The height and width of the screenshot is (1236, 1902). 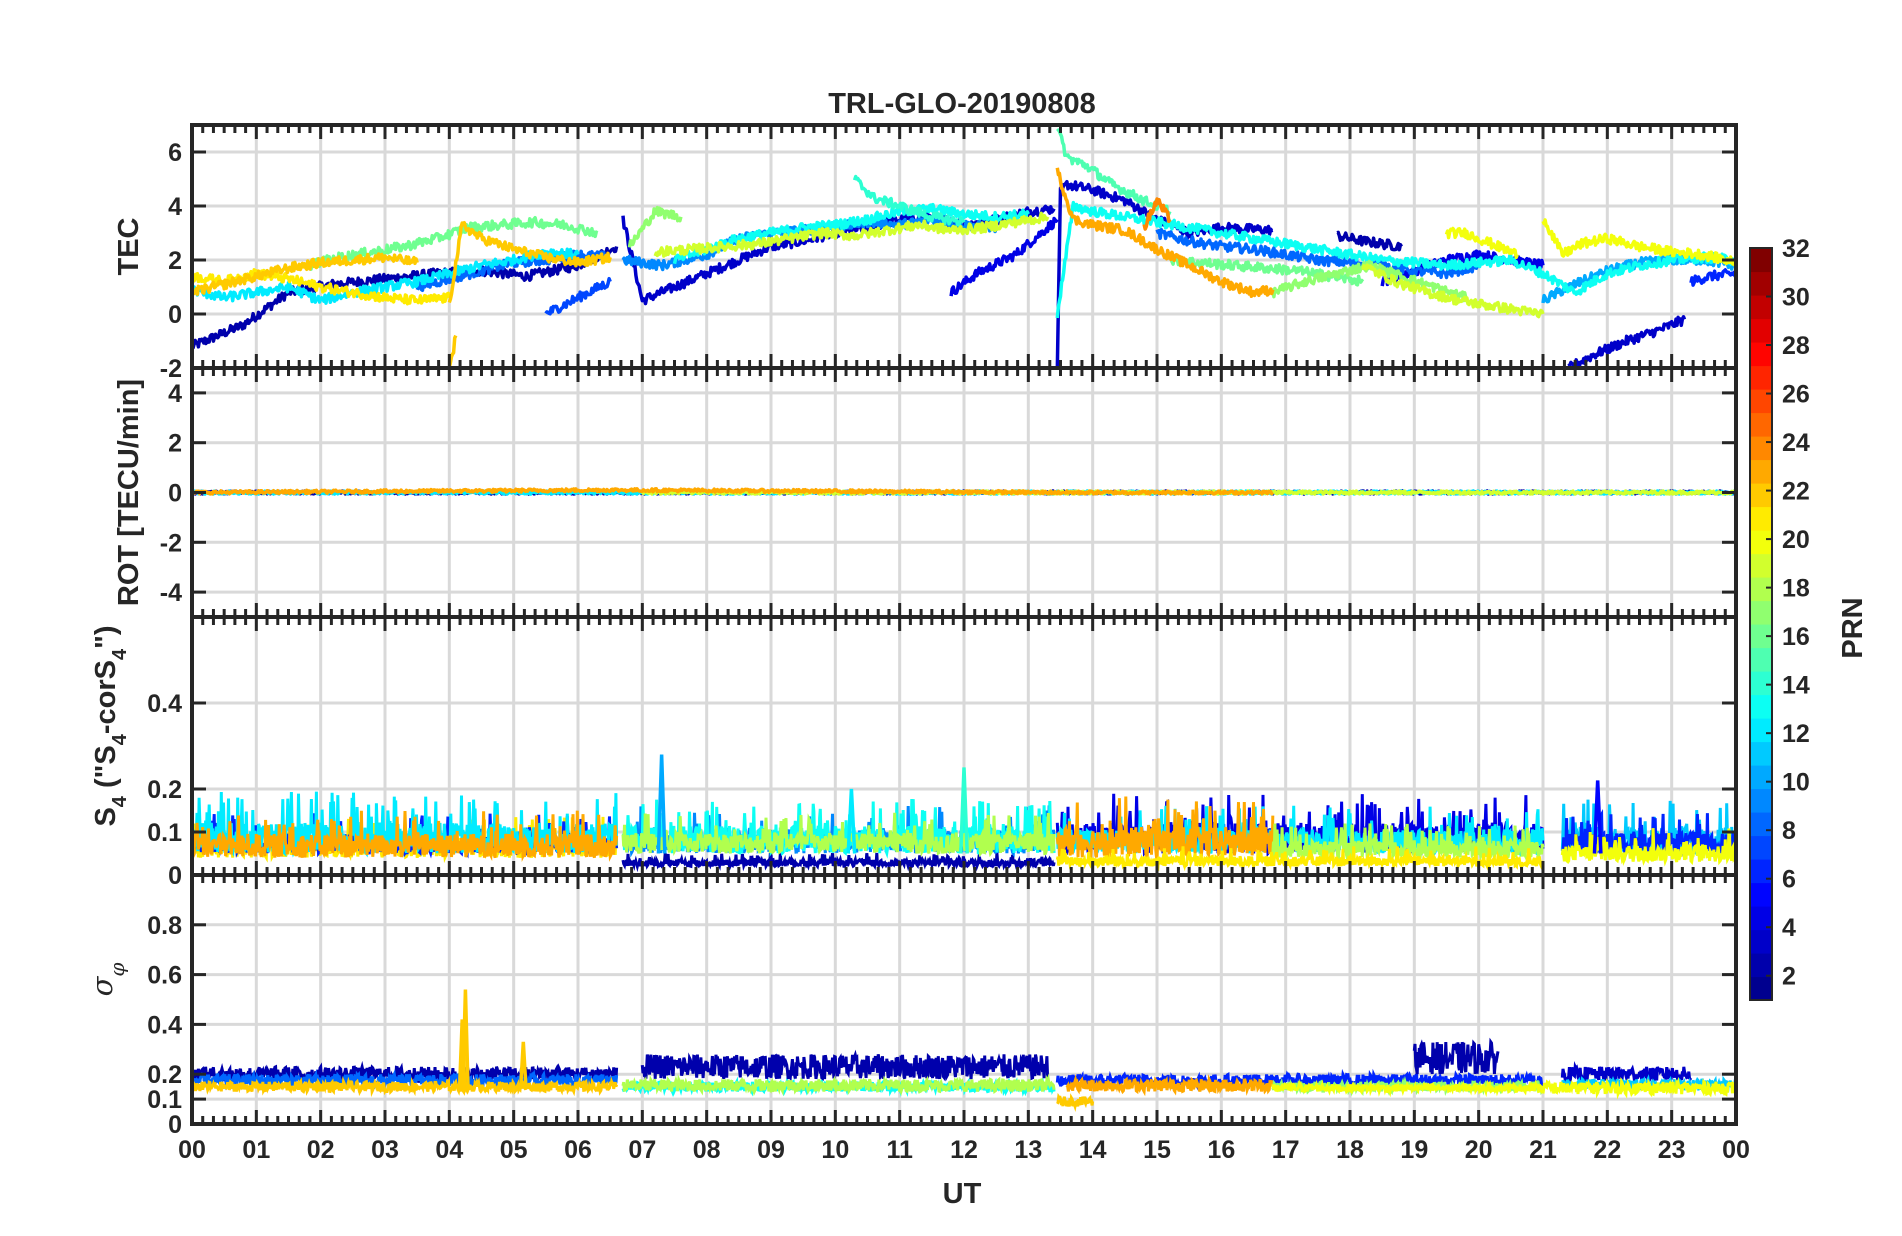 I want to click on x-tick-label: 01, so click(x=256, y=1150).